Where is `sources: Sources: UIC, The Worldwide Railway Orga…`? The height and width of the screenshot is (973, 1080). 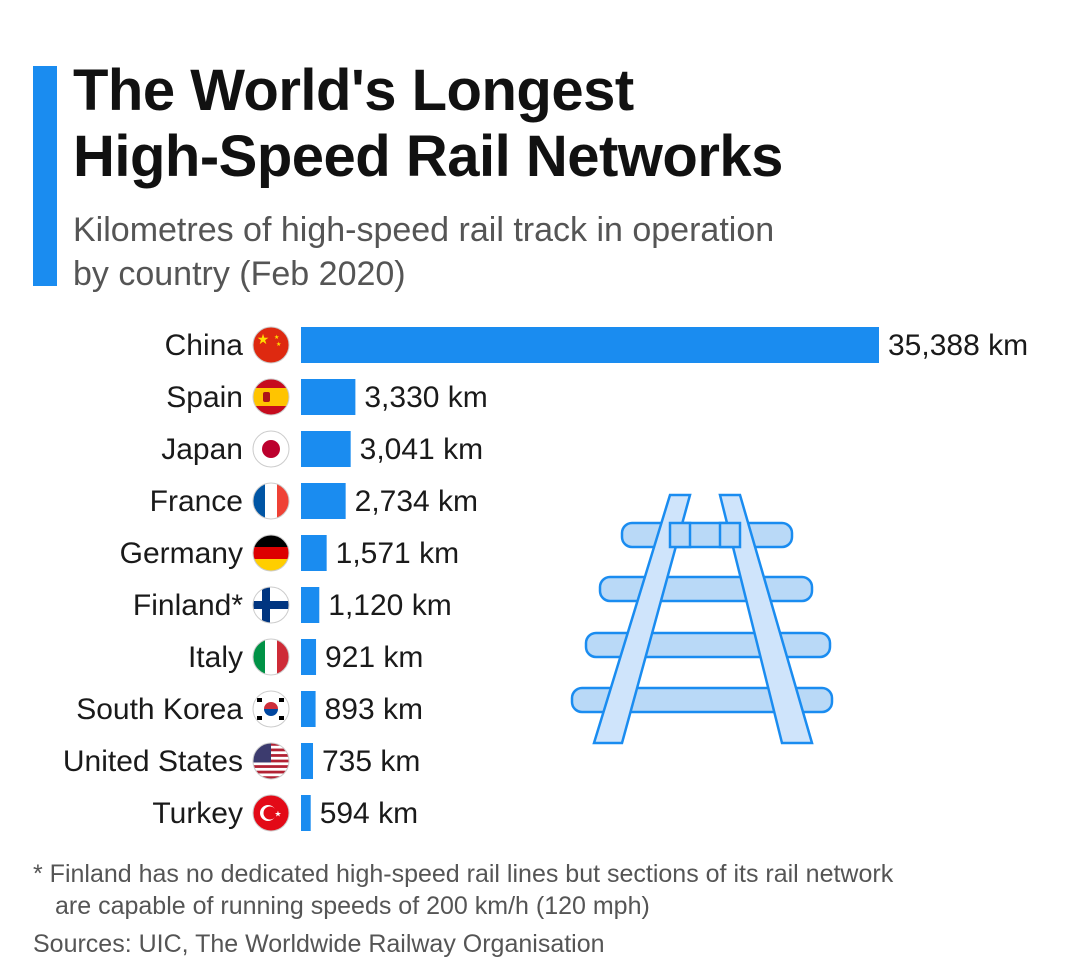
sources: Sources: UIC, The Worldwide Railway Orga… is located at coordinates (319, 944).